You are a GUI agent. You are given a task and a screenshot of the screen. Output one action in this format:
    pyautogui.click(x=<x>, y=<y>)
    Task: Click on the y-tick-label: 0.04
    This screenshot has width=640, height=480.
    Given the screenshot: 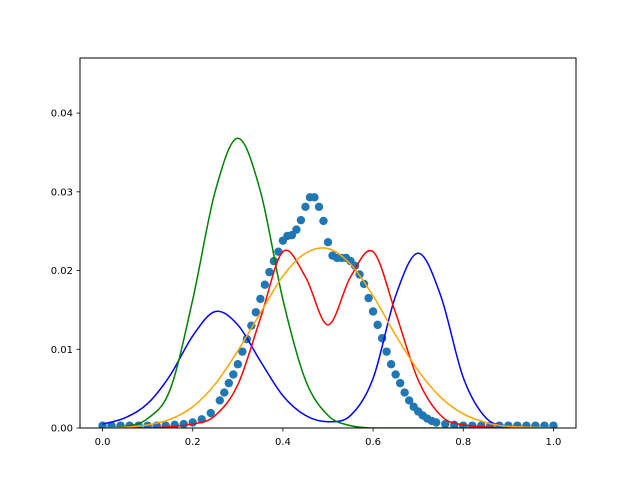 What is the action you would take?
    pyautogui.click(x=62, y=114)
    